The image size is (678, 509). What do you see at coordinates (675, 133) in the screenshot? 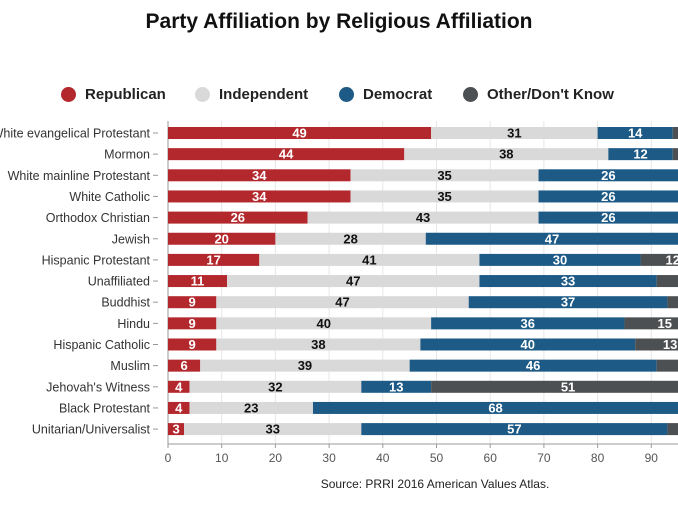
I see `bar-other-don-t-know-white-evangelical-protestant` at bounding box center [675, 133].